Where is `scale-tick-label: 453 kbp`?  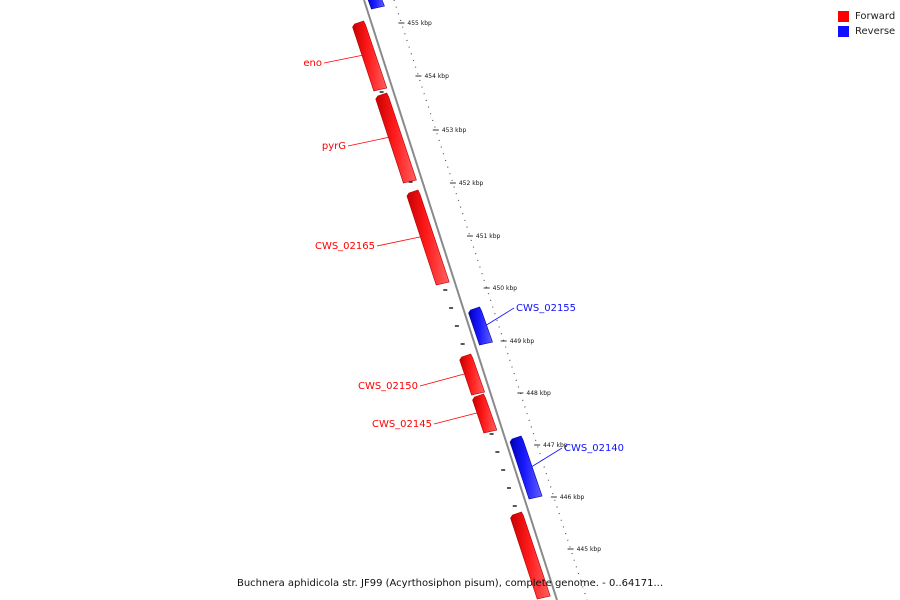 scale-tick-label: 453 kbp is located at coordinates (454, 130).